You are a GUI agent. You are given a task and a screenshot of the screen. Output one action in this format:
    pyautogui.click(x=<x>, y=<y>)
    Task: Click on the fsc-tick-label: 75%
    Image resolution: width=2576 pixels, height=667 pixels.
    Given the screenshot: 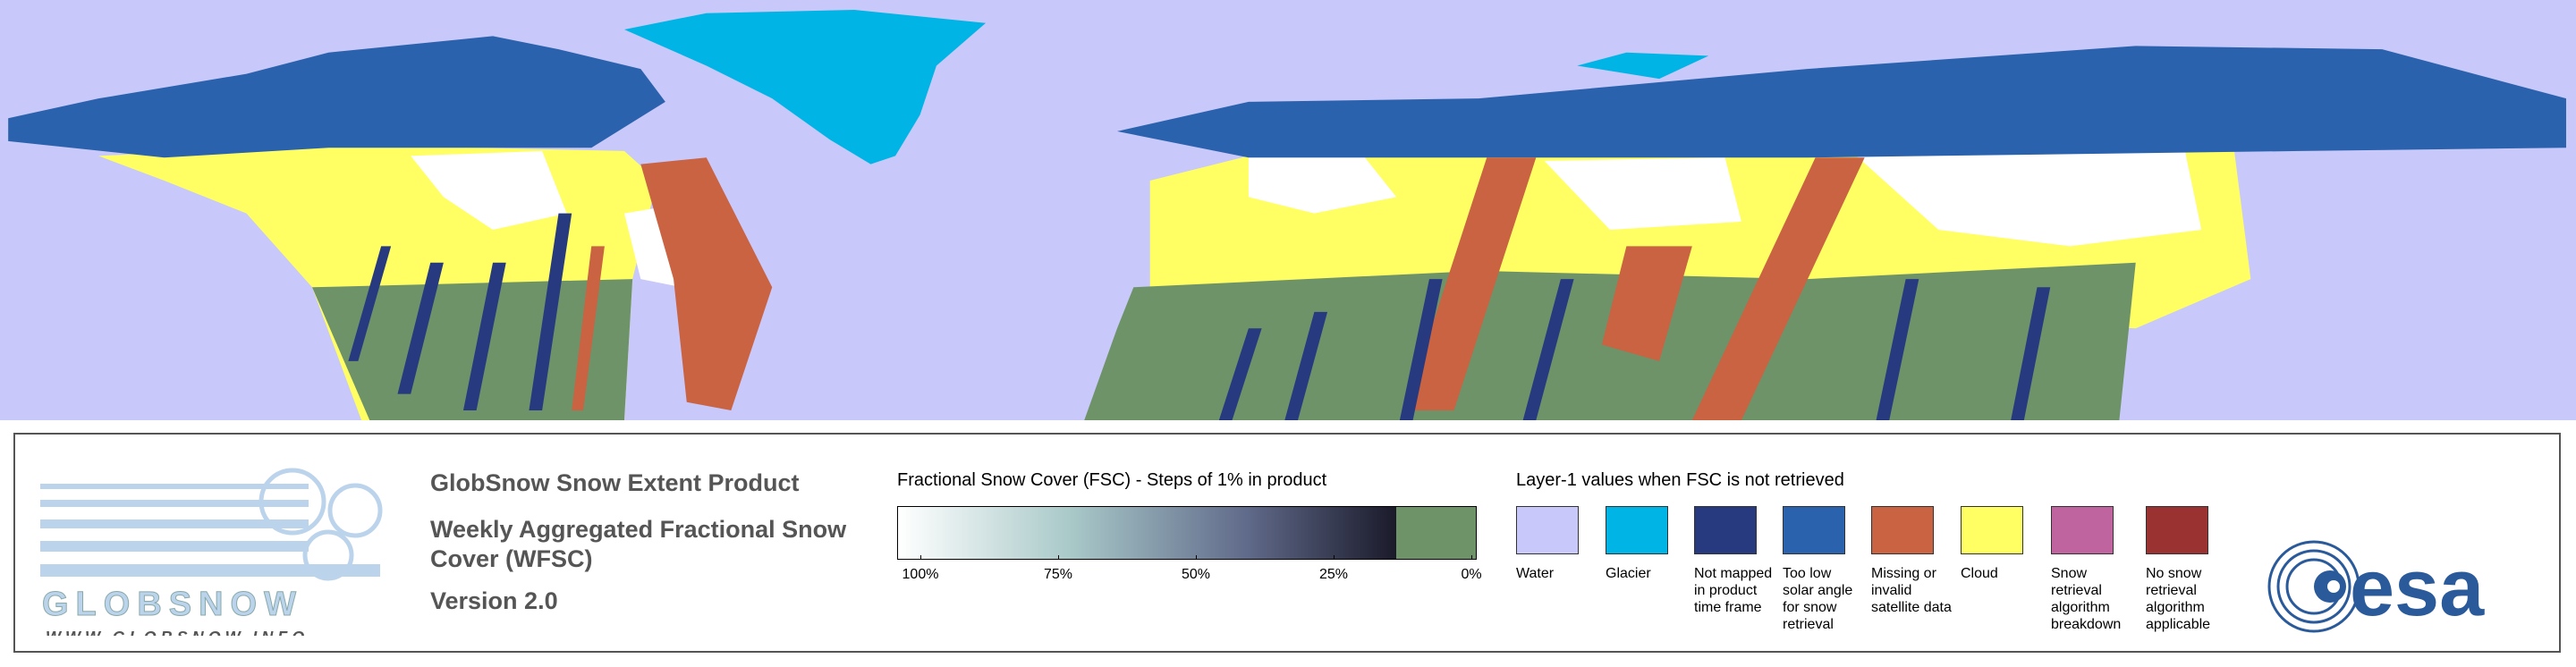 What is the action you would take?
    pyautogui.click(x=1058, y=574)
    